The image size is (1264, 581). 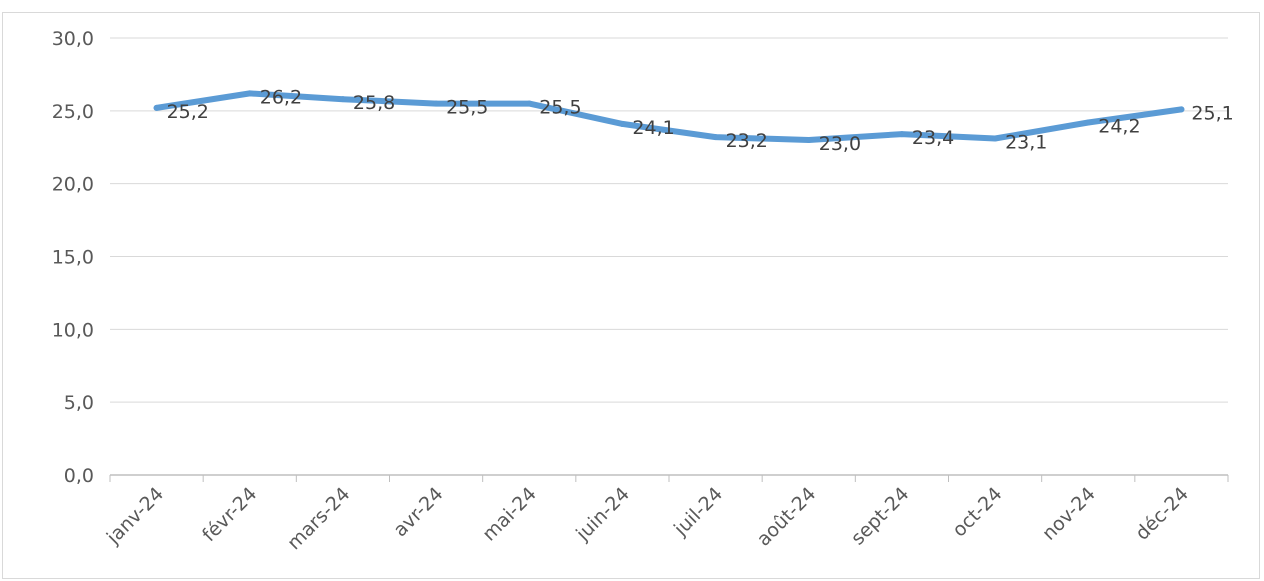 I want to click on y-tick-label: 25,0, so click(x=73, y=112).